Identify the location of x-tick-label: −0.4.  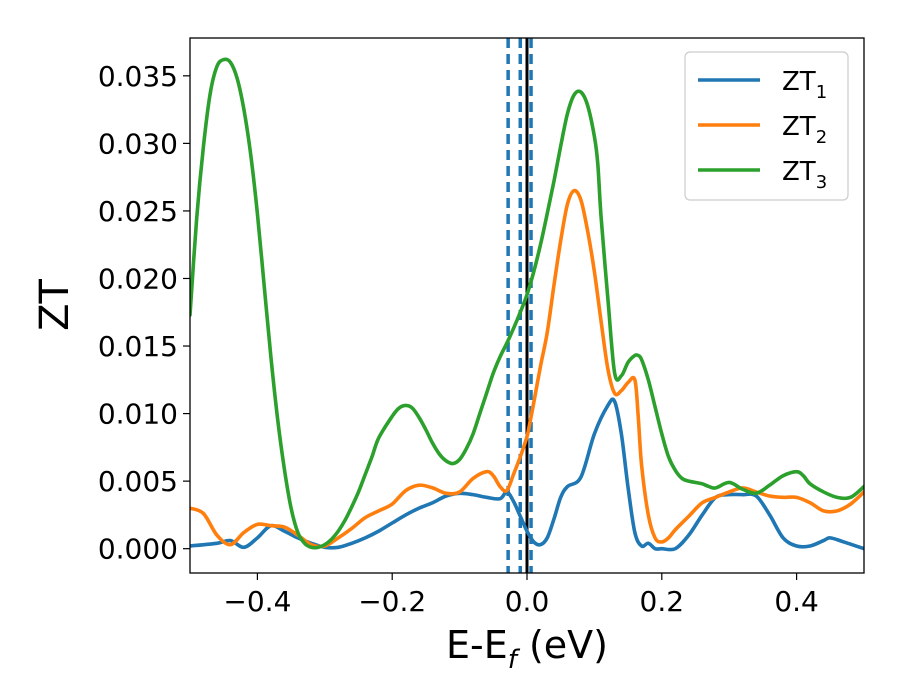
(257, 601).